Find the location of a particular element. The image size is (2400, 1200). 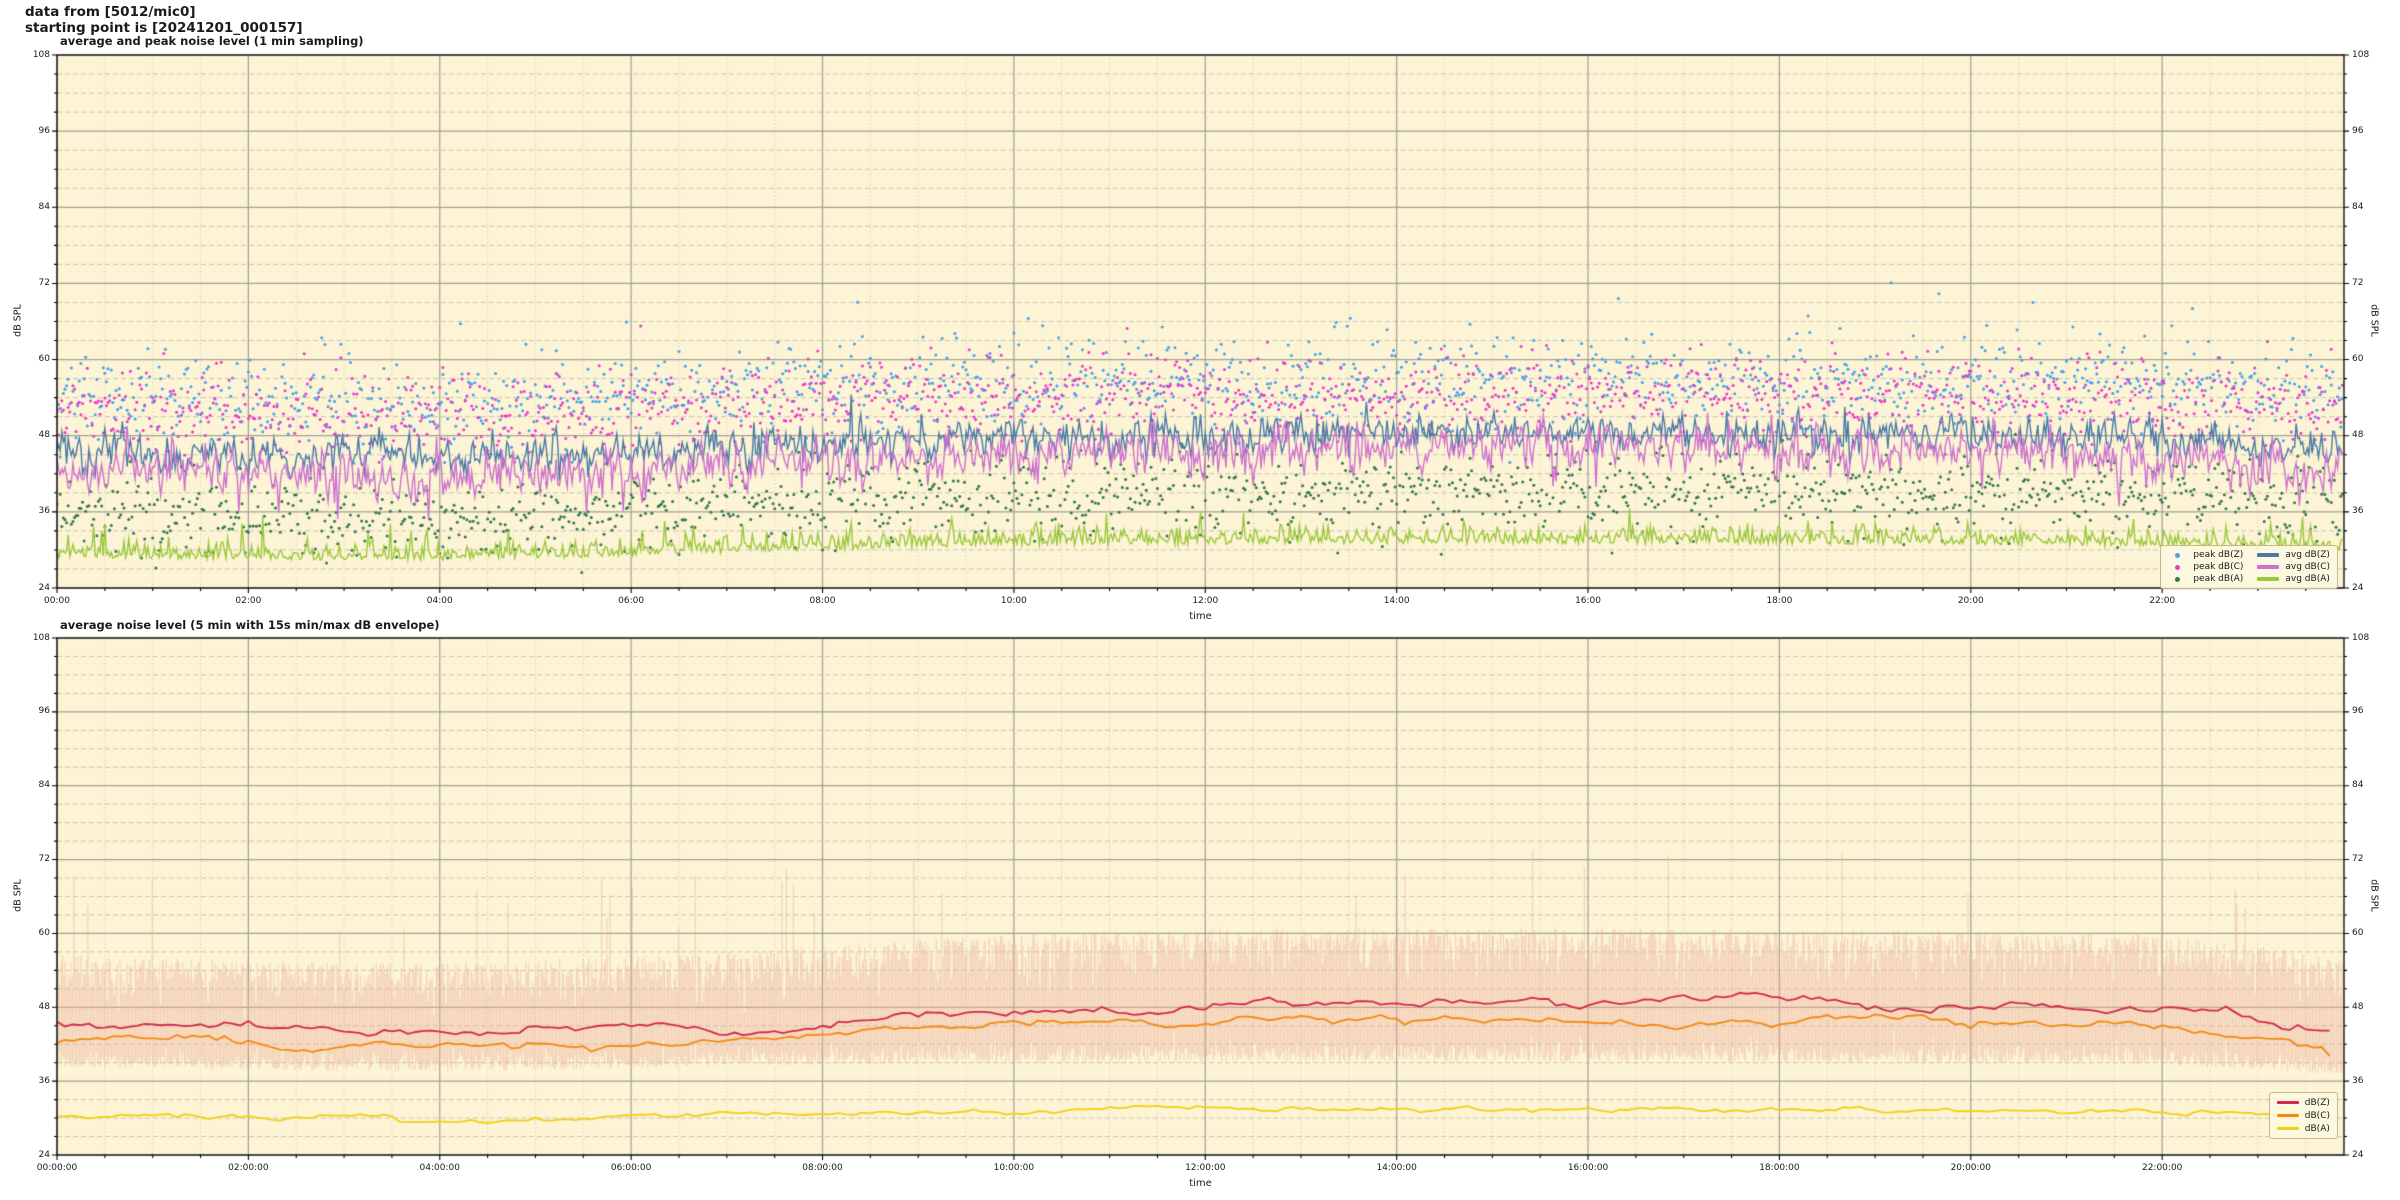

x-tick-label: 18:00:00 is located at coordinates (1779, 1168).